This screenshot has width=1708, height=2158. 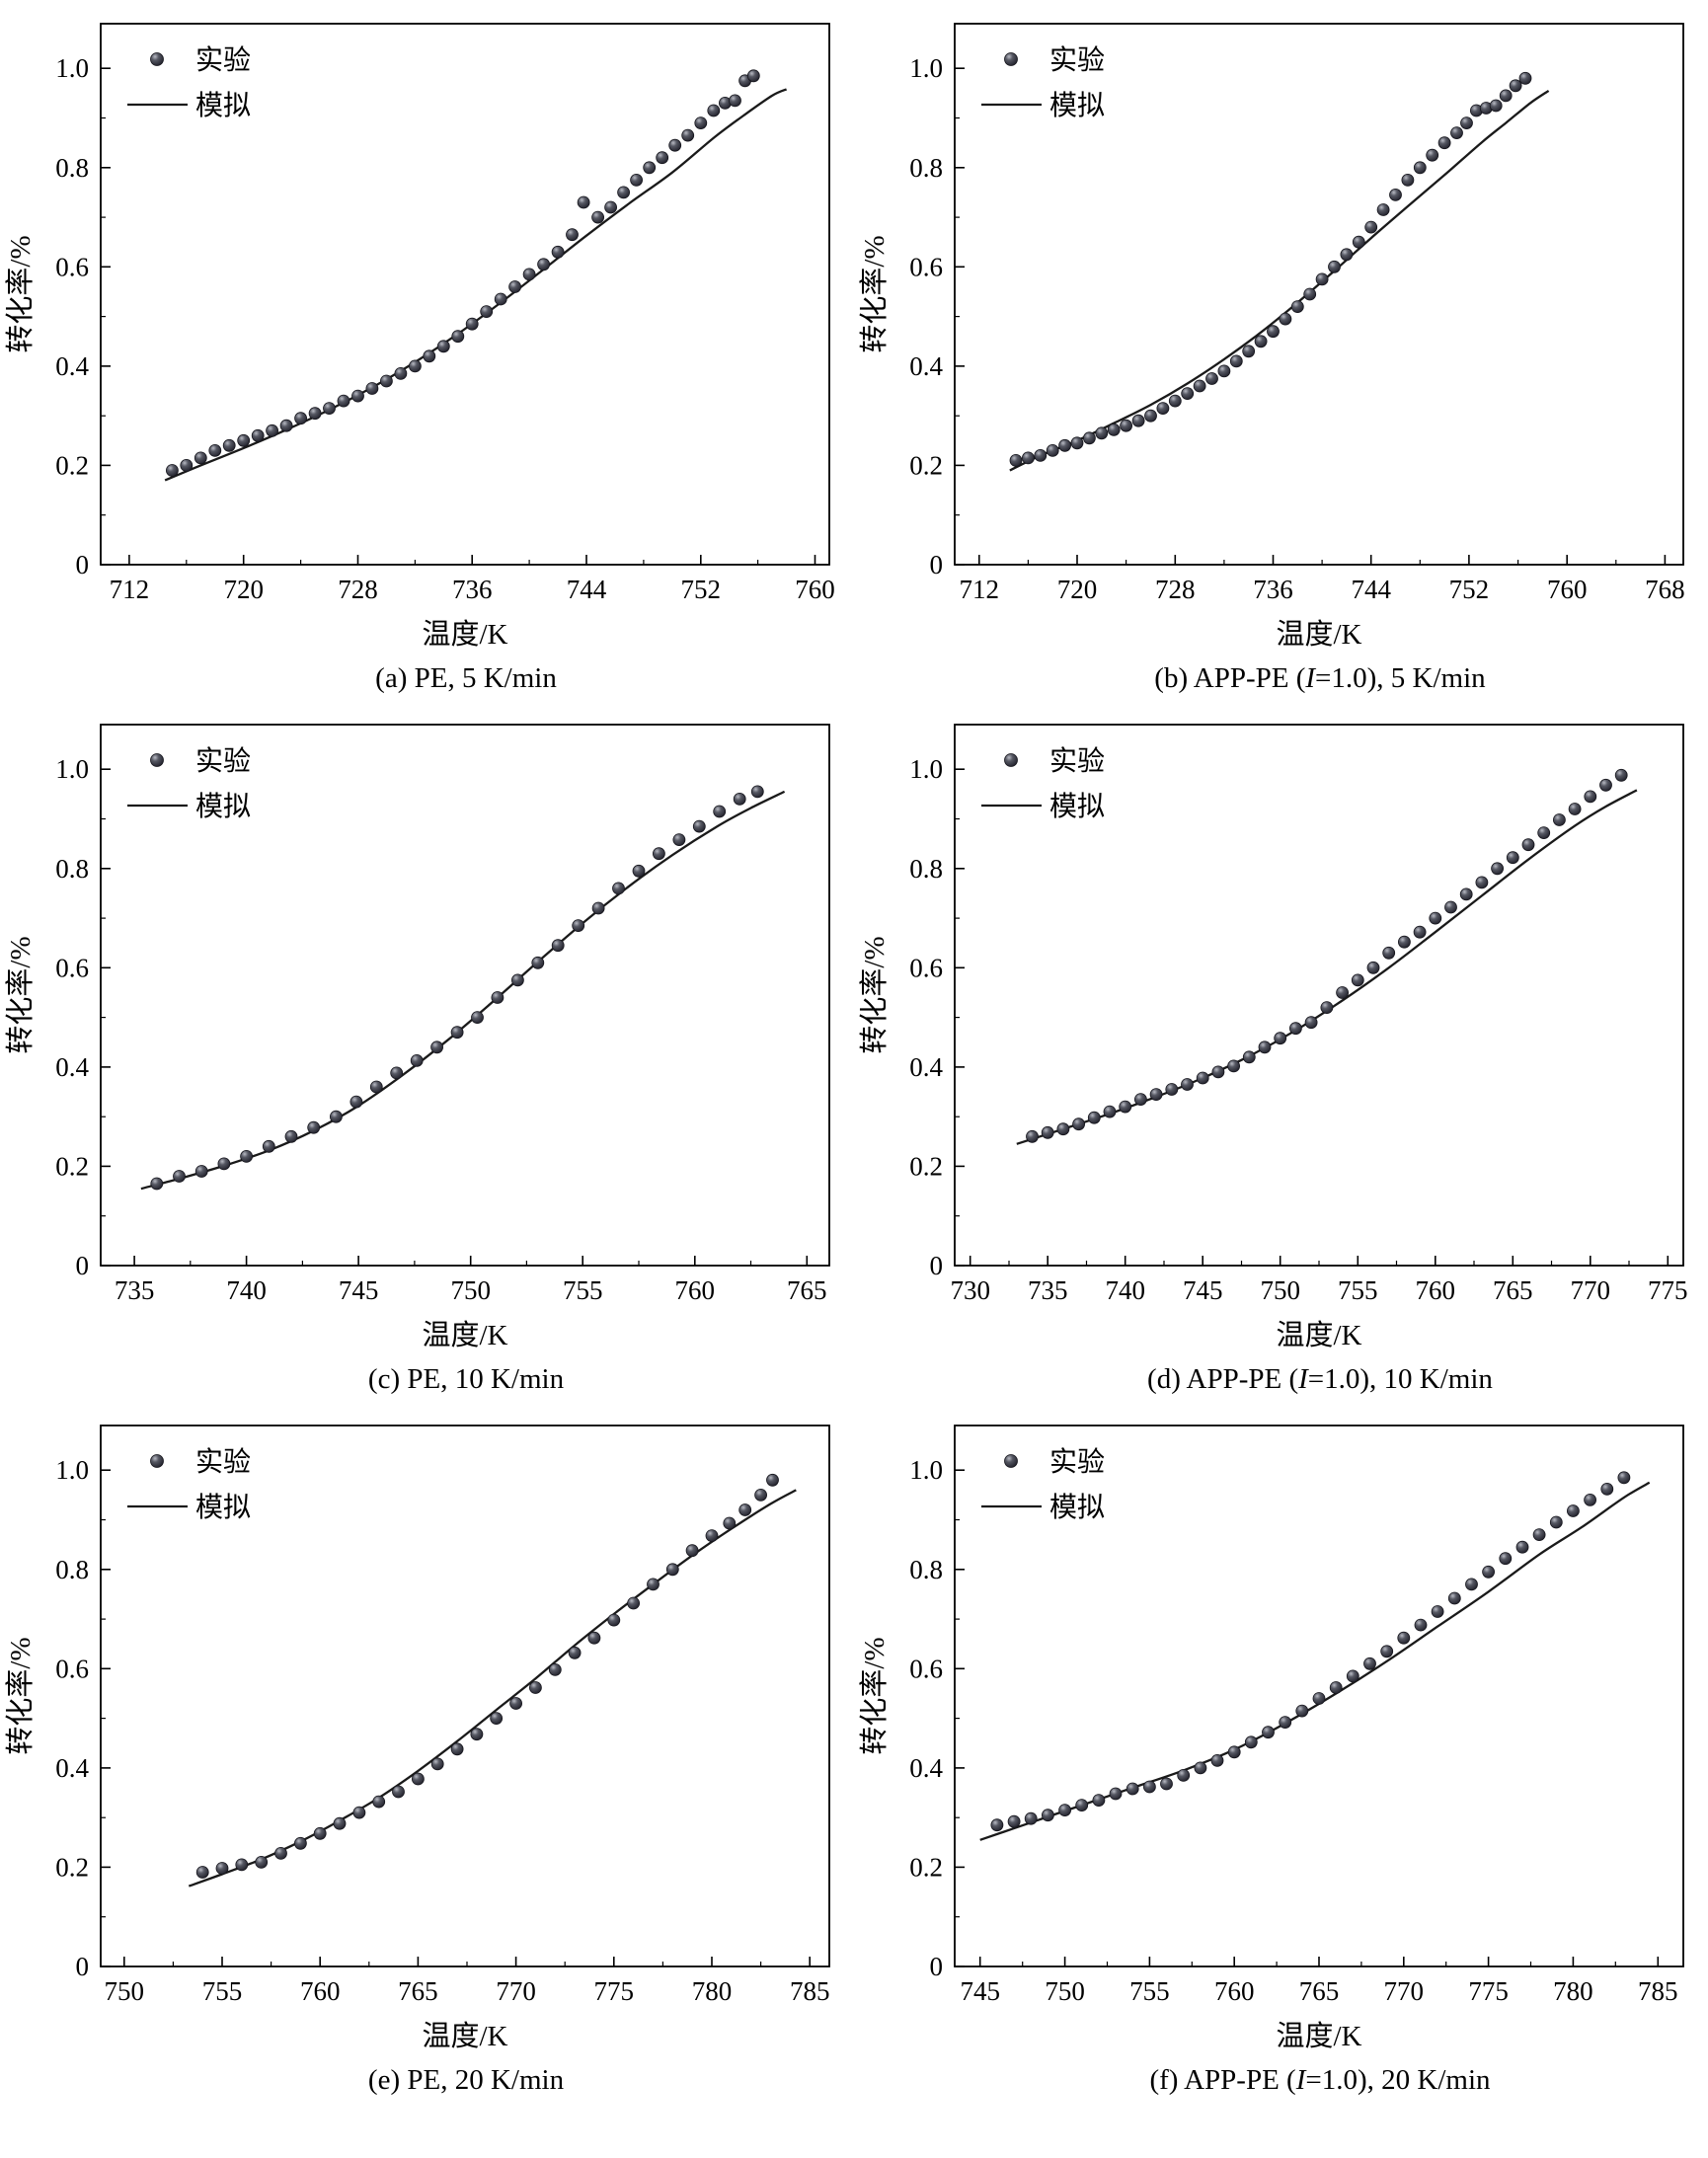 What do you see at coordinates (695, 1290) in the screenshot?
I see `svg-text: 760` at bounding box center [695, 1290].